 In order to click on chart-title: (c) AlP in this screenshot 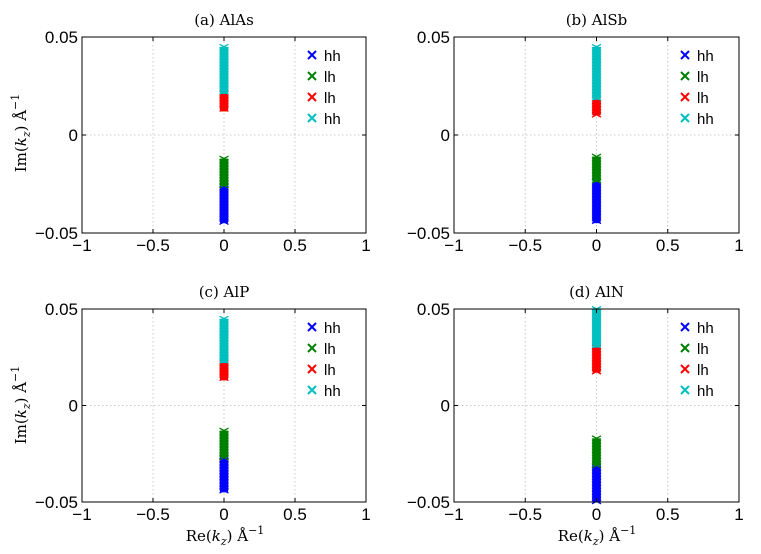, I will do `click(224, 292)`.